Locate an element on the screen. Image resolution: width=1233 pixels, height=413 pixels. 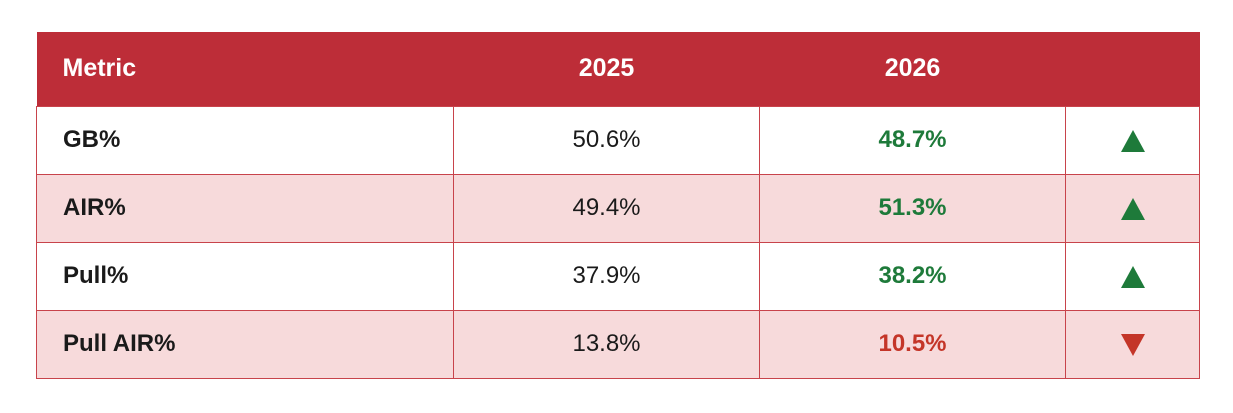
header-2025: 2025 is located at coordinates (606, 68).